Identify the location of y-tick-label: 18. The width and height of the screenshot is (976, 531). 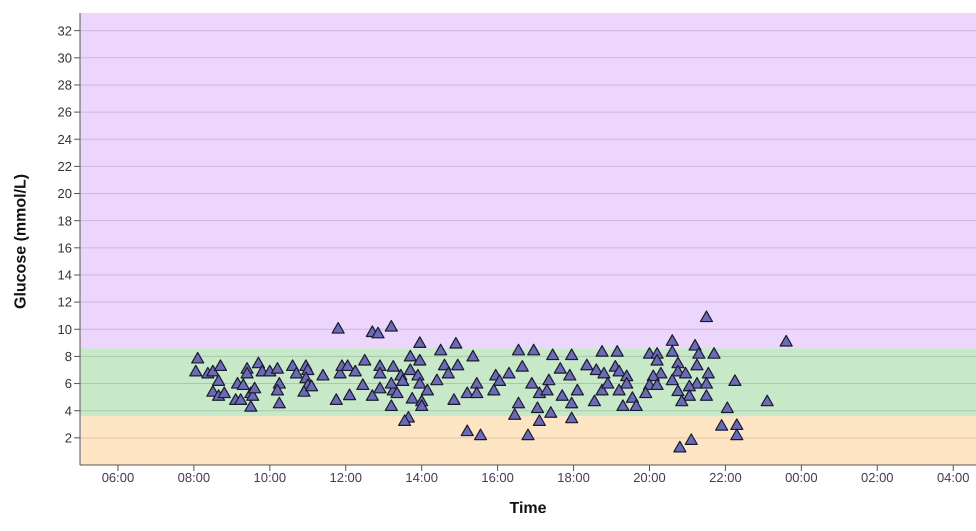
(65, 220).